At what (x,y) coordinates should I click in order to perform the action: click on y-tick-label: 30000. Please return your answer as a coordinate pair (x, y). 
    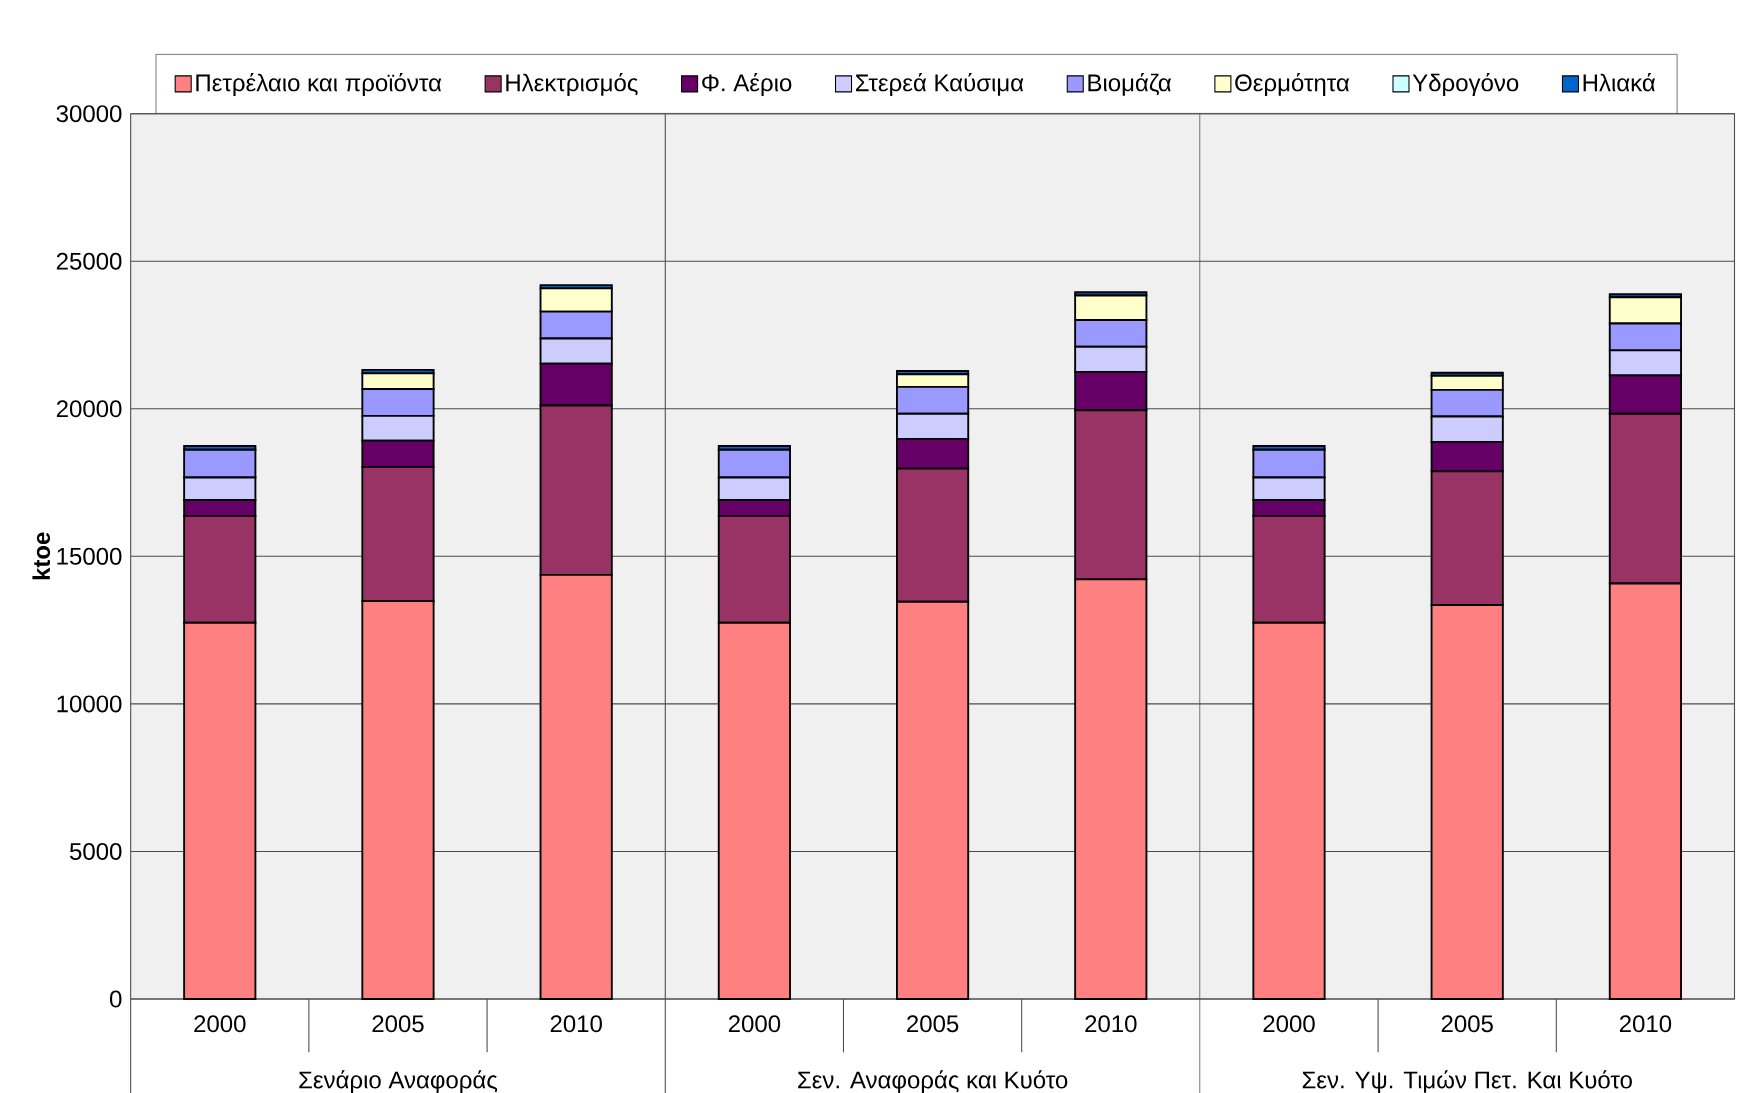
    Looking at the image, I should click on (89, 114).